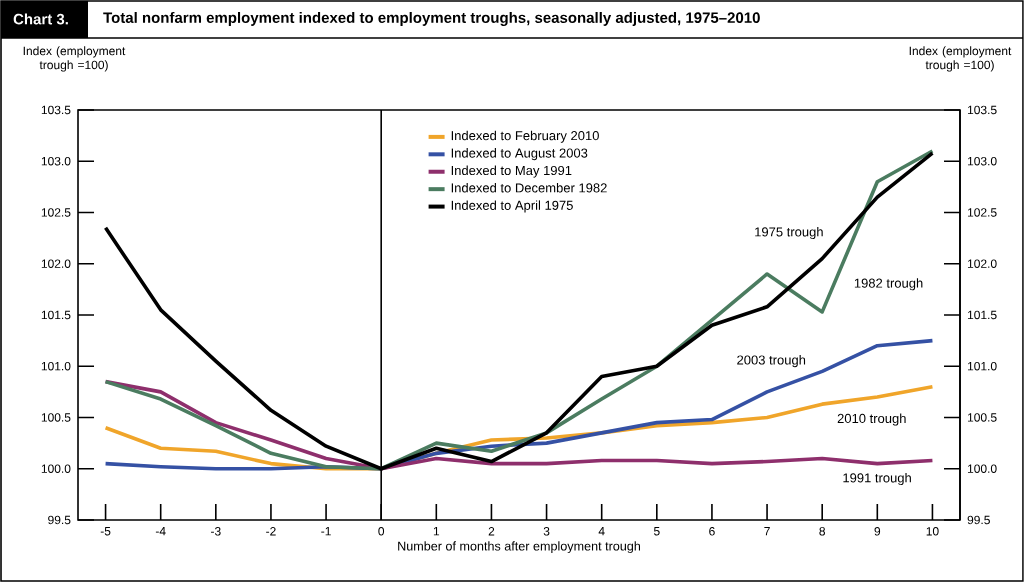  What do you see at coordinates (771, 361) in the screenshot?
I see `annotation: 2003 trough` at bounding box center [771, 361].